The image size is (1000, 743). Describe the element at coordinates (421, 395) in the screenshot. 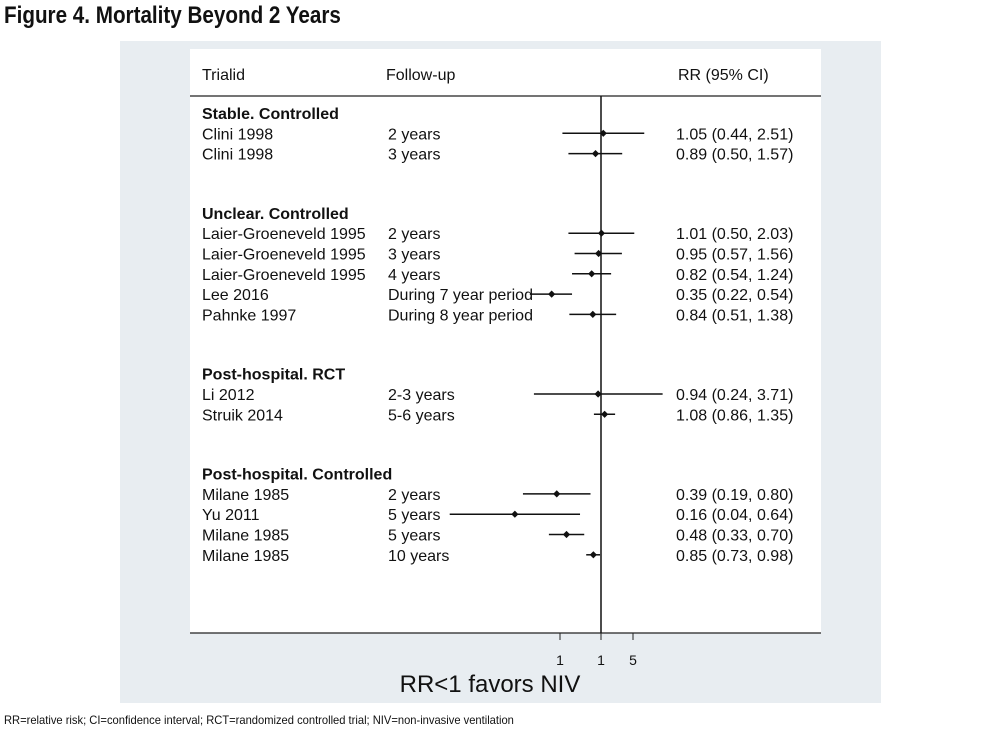

I see `followup-label: 2-3 years` at that location.